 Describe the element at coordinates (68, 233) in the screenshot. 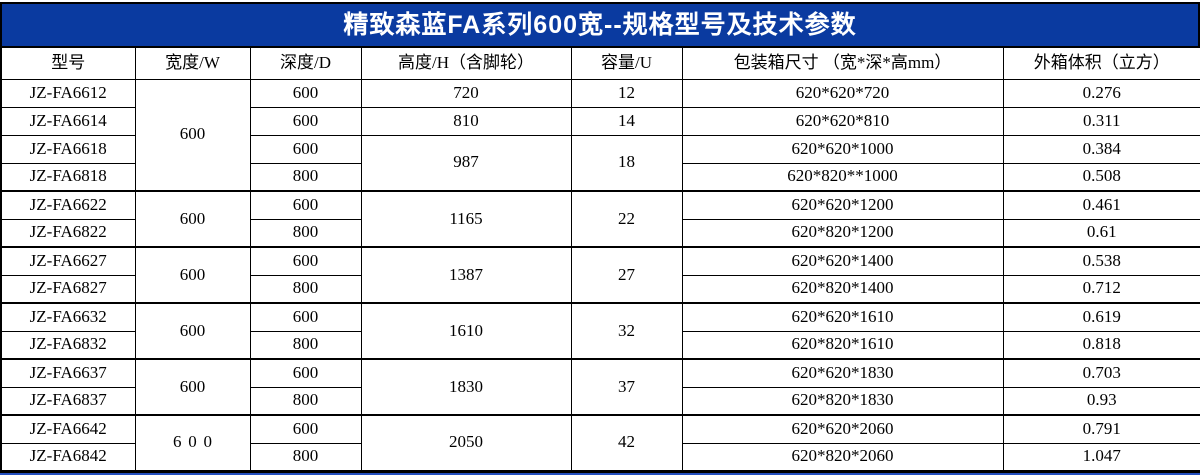

I see `cell-model: JZ-FA6822` at that location.